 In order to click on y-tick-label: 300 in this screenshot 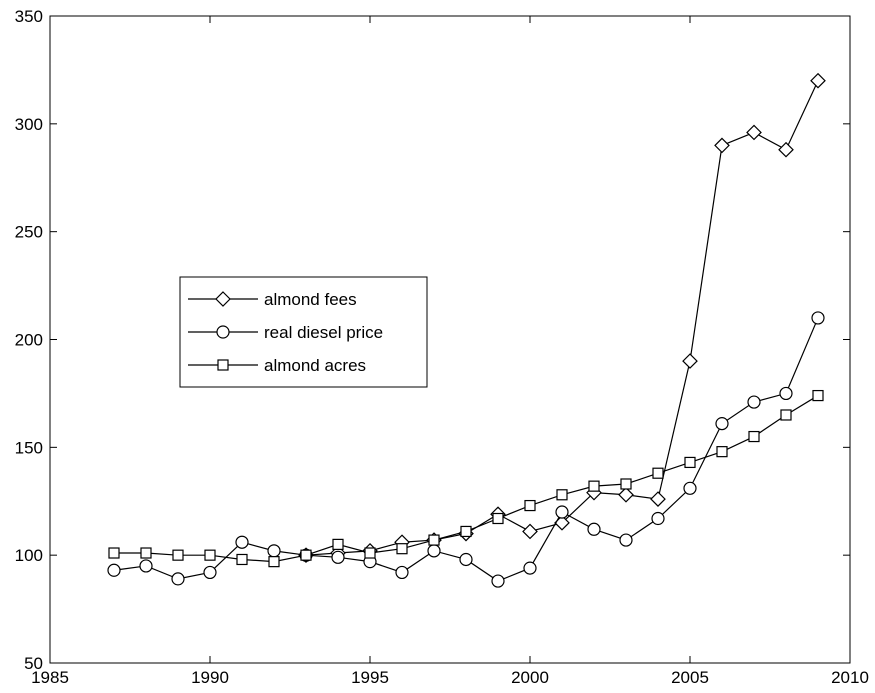, I will do `click(29, 124)`.